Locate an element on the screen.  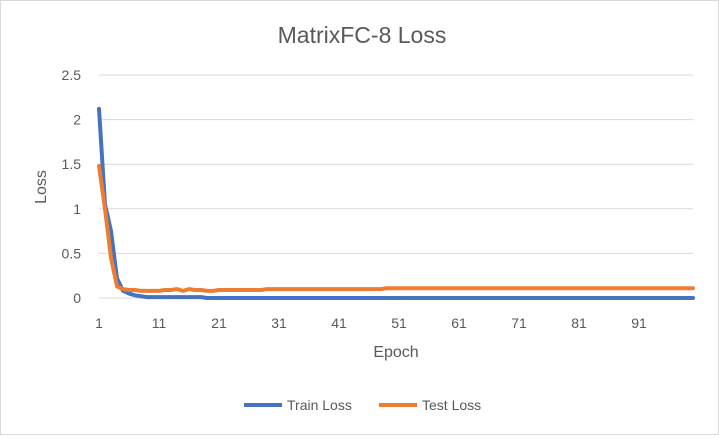
x-tick-label: 1 is located at coordinates (99, 323).